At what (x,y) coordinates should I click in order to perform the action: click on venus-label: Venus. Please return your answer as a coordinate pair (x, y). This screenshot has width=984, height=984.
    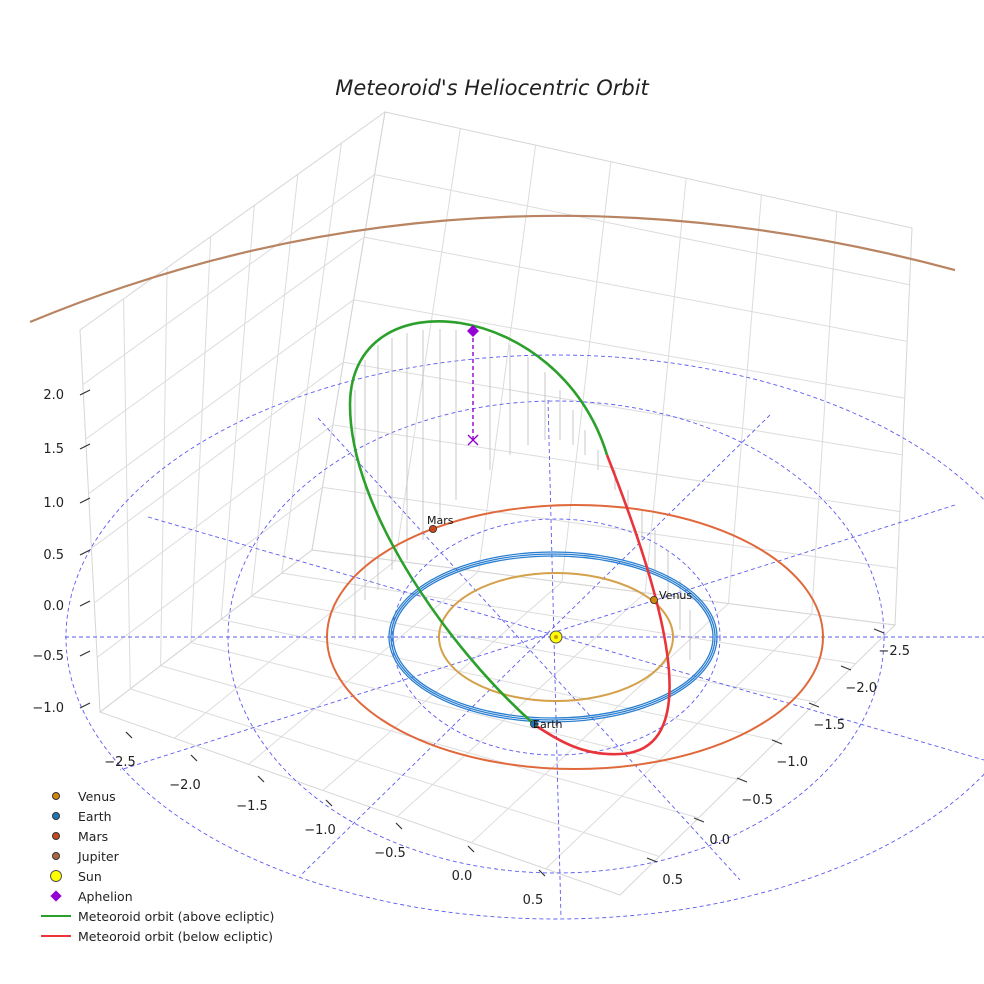
    Looking at the image, I should click on (675, 595).